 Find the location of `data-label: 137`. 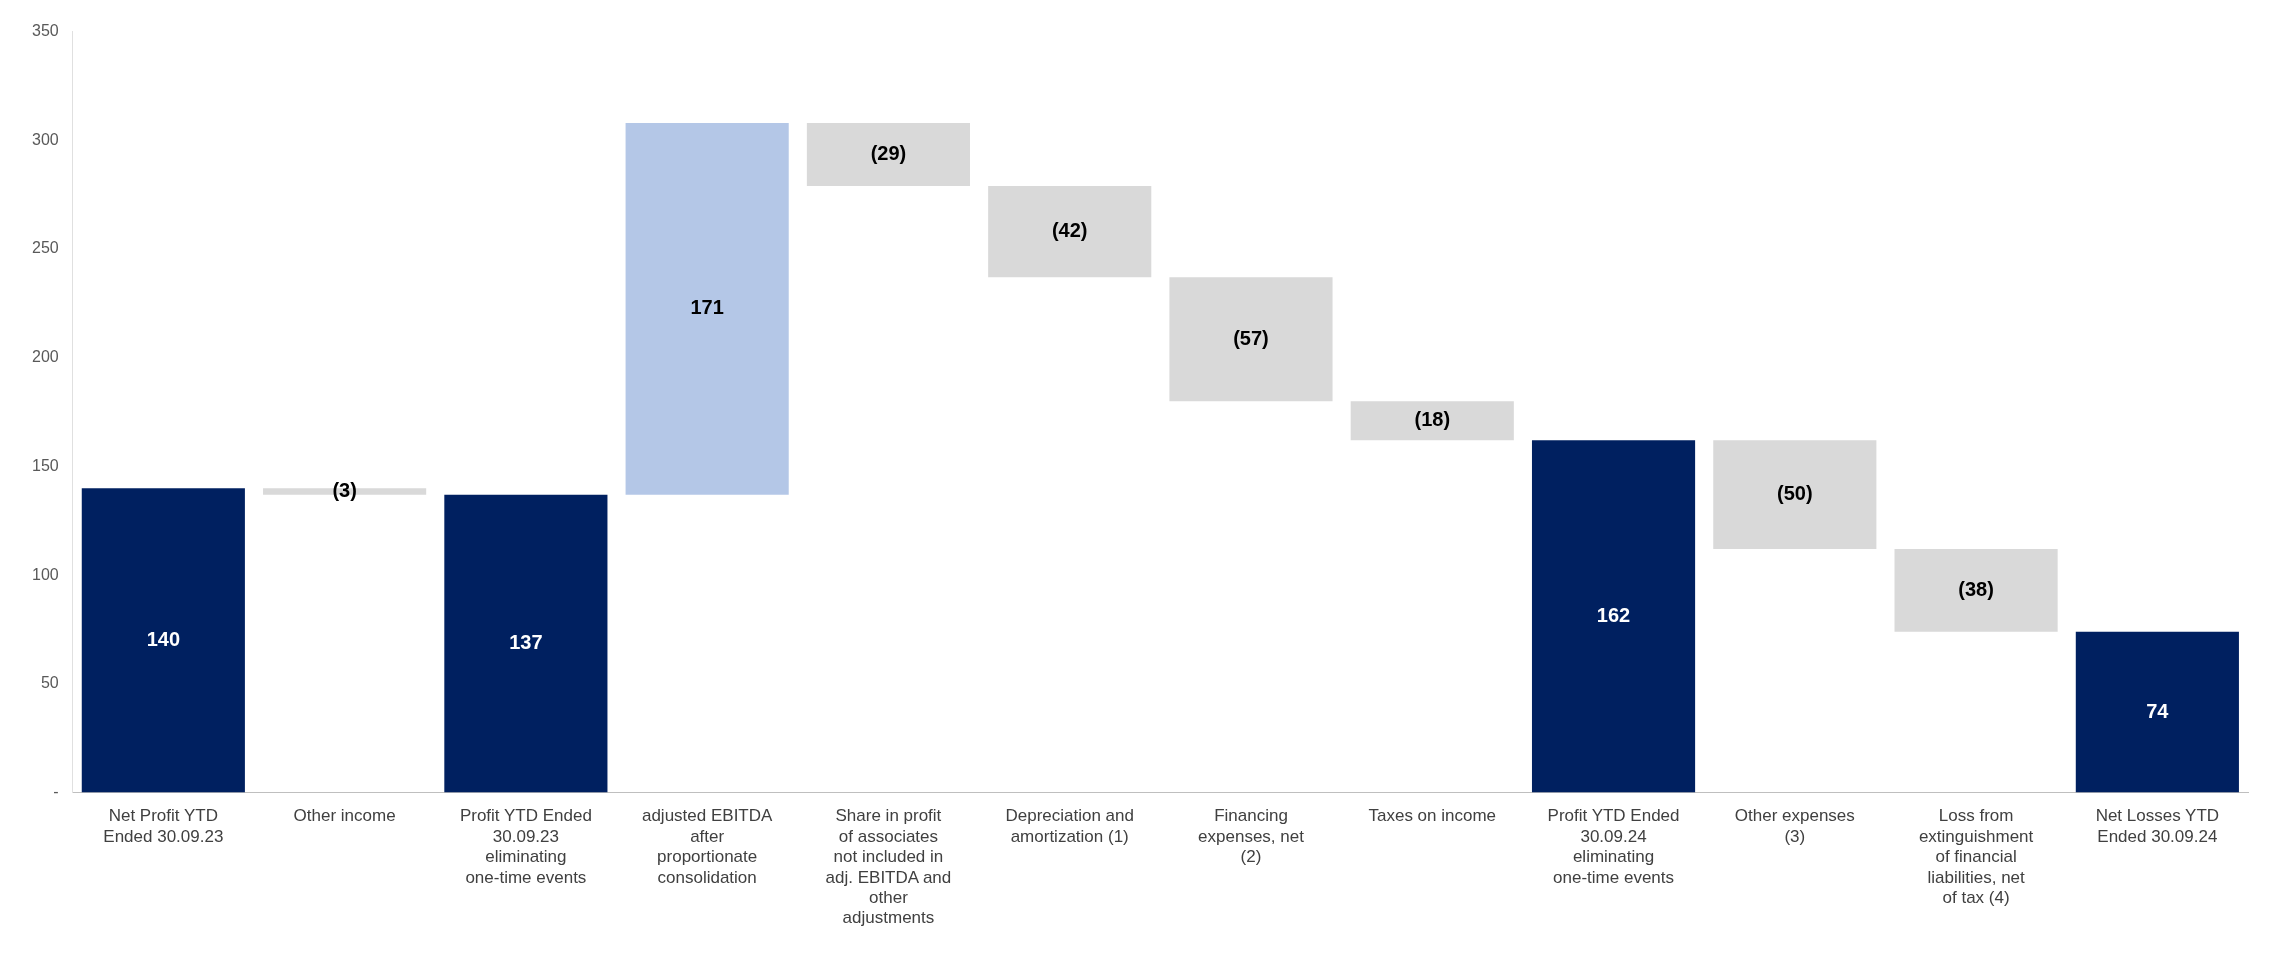

data-label: 137 is located at coordinates (526, 642).